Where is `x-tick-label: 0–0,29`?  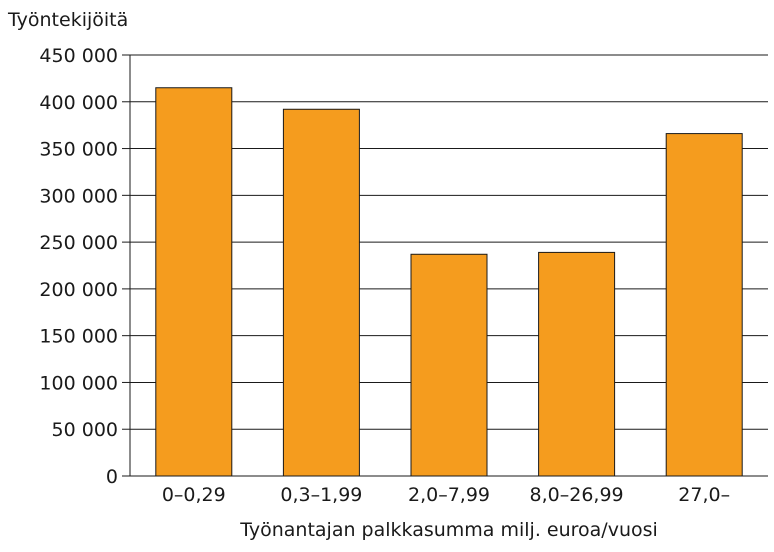
x-tick-label: 0–0,29 is located at coordinates (194, 495).